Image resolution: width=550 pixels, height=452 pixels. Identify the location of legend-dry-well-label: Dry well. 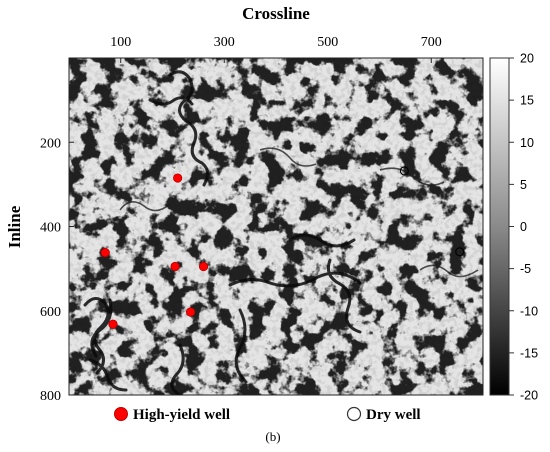
(393, 415).